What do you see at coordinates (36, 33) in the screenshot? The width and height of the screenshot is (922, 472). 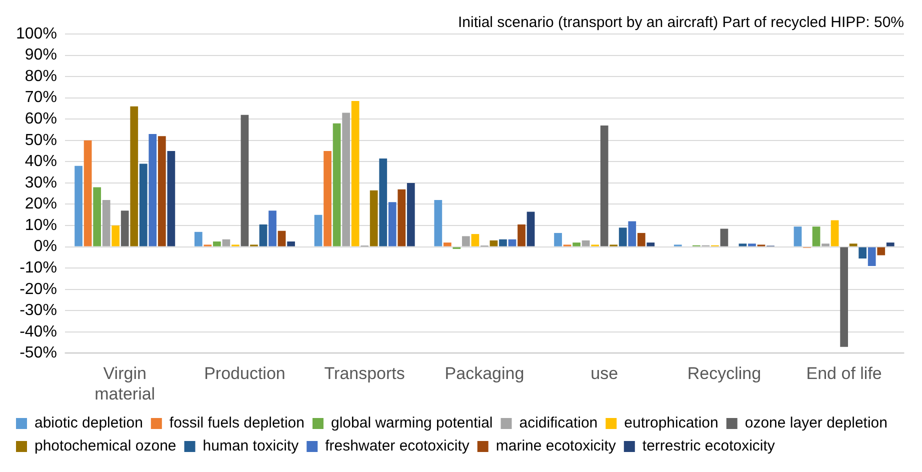 I see `y-tick-label: 100%` at bounding box center [36, 33].